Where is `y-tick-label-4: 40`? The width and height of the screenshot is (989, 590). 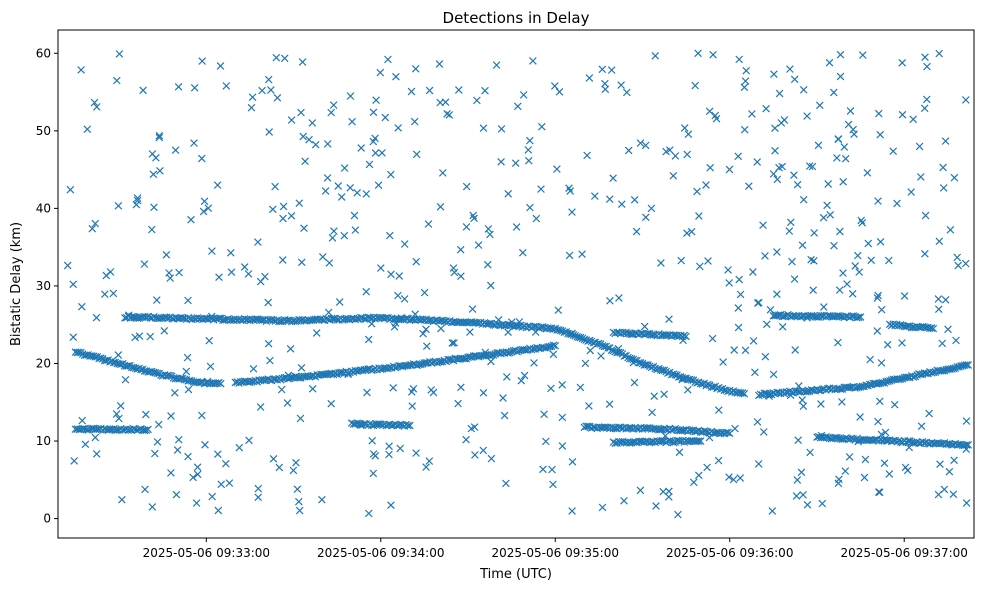
y-tick-label-4: 40 is located at coordinates (43, 208).